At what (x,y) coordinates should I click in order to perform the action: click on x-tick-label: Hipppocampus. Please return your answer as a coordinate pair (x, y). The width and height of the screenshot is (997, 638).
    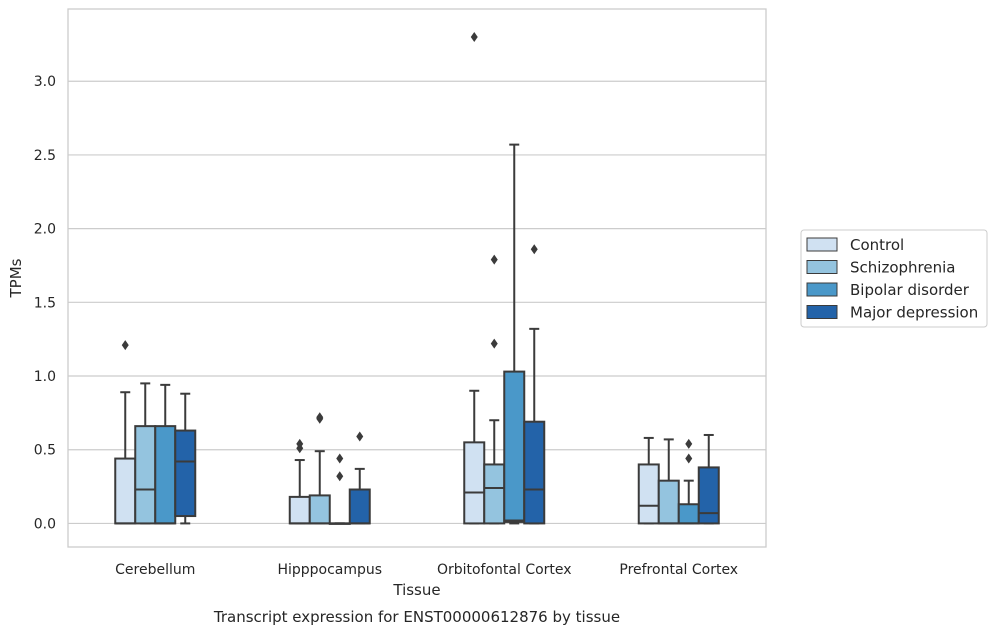
    Looking at the image, I should click on (329, 570).